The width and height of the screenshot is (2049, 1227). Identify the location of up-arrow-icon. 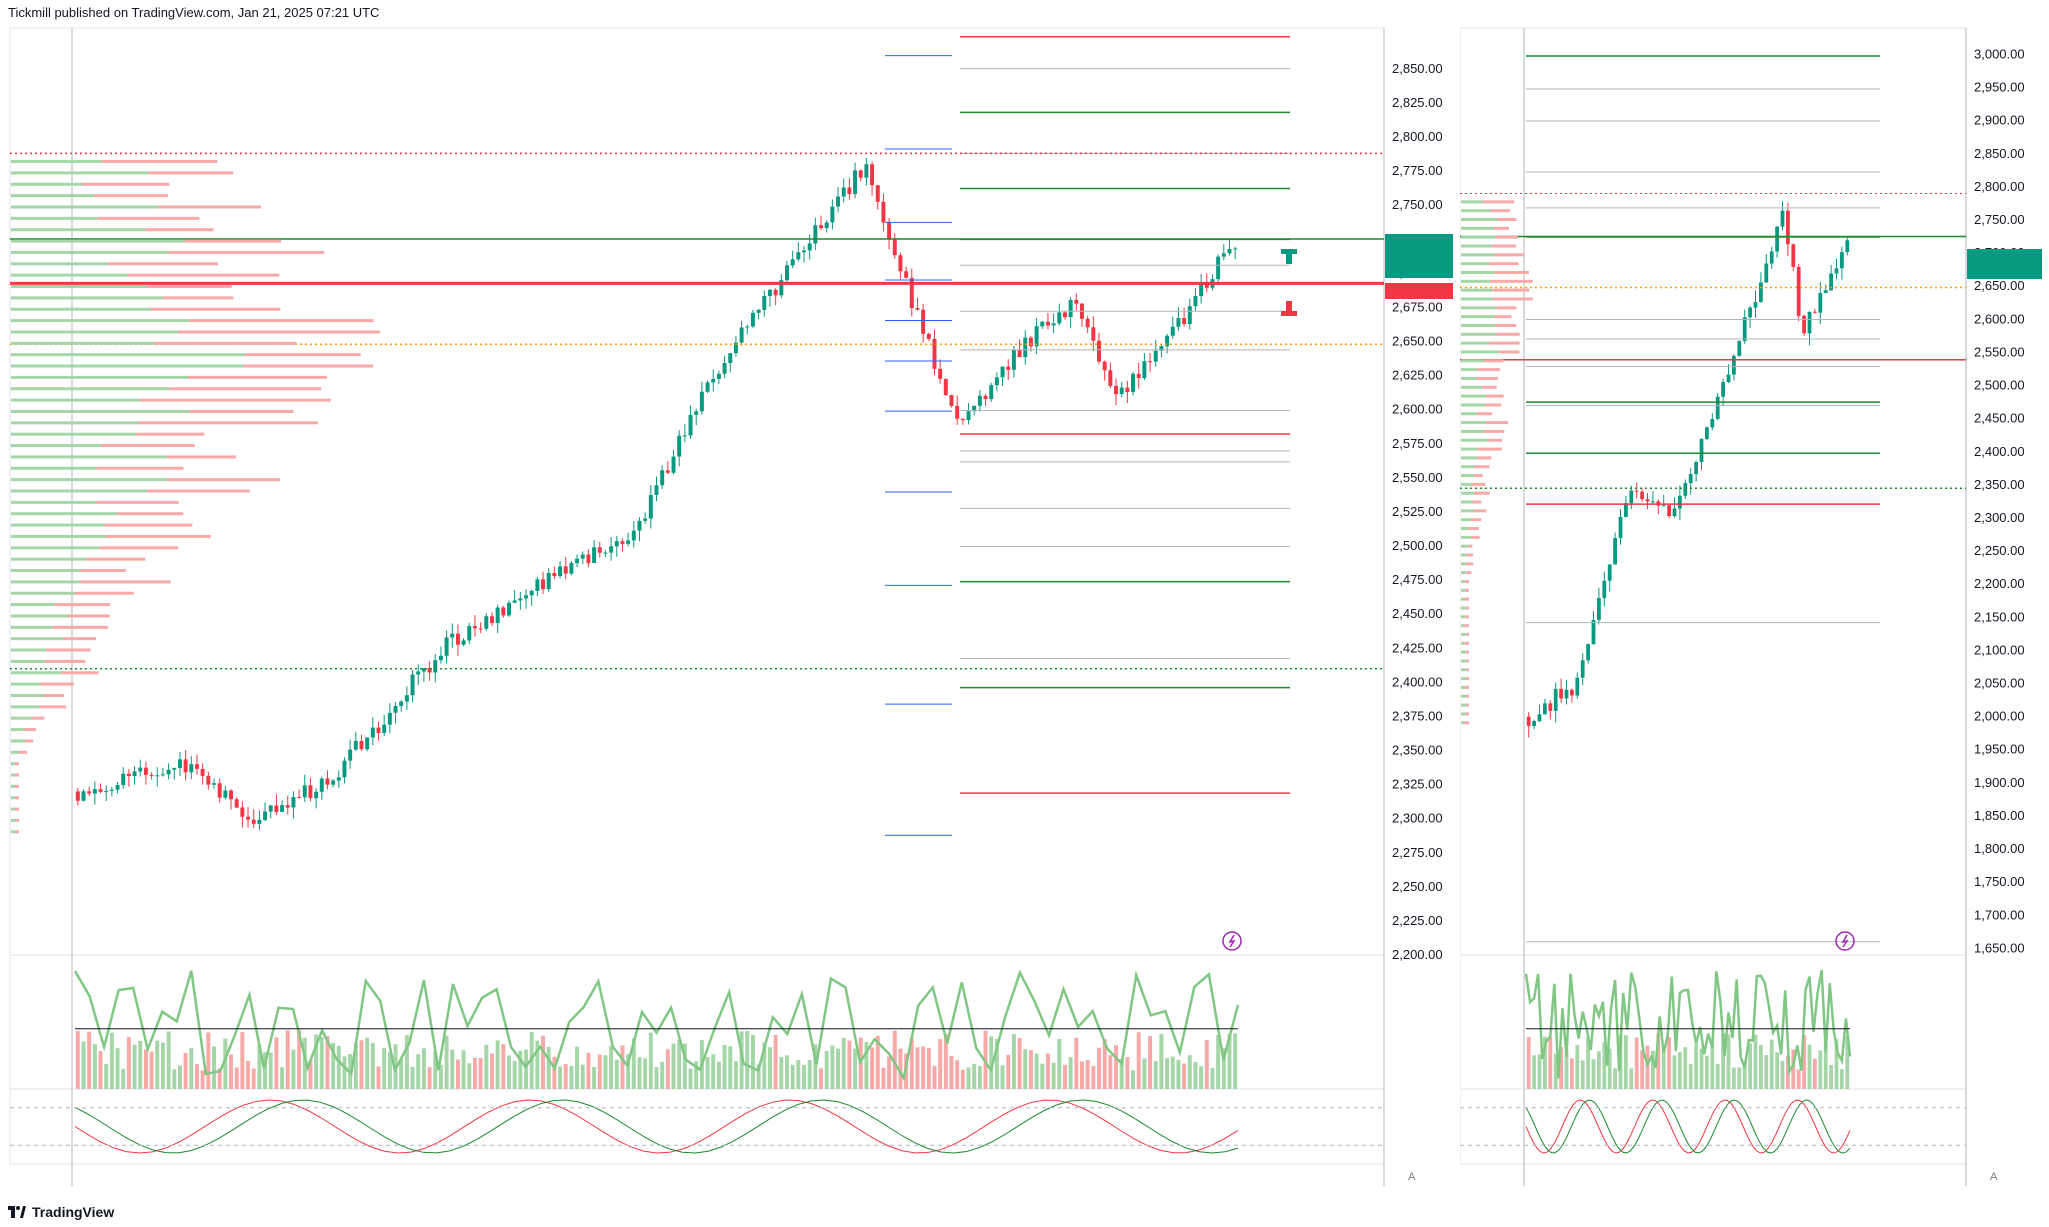
(1289, 256).